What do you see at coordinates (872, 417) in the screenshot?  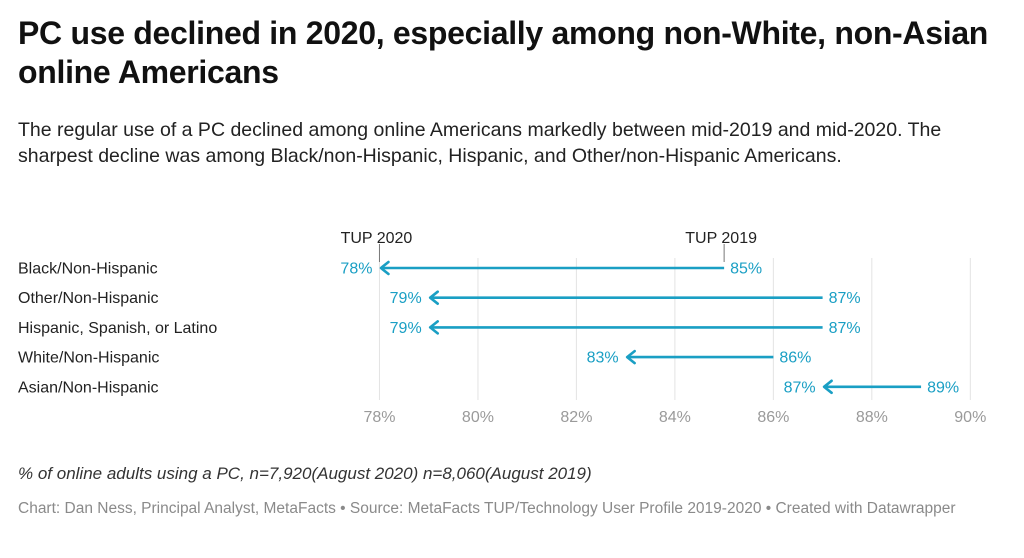 I see `x-tick-label: 88%` at bounding box center [872, 417].